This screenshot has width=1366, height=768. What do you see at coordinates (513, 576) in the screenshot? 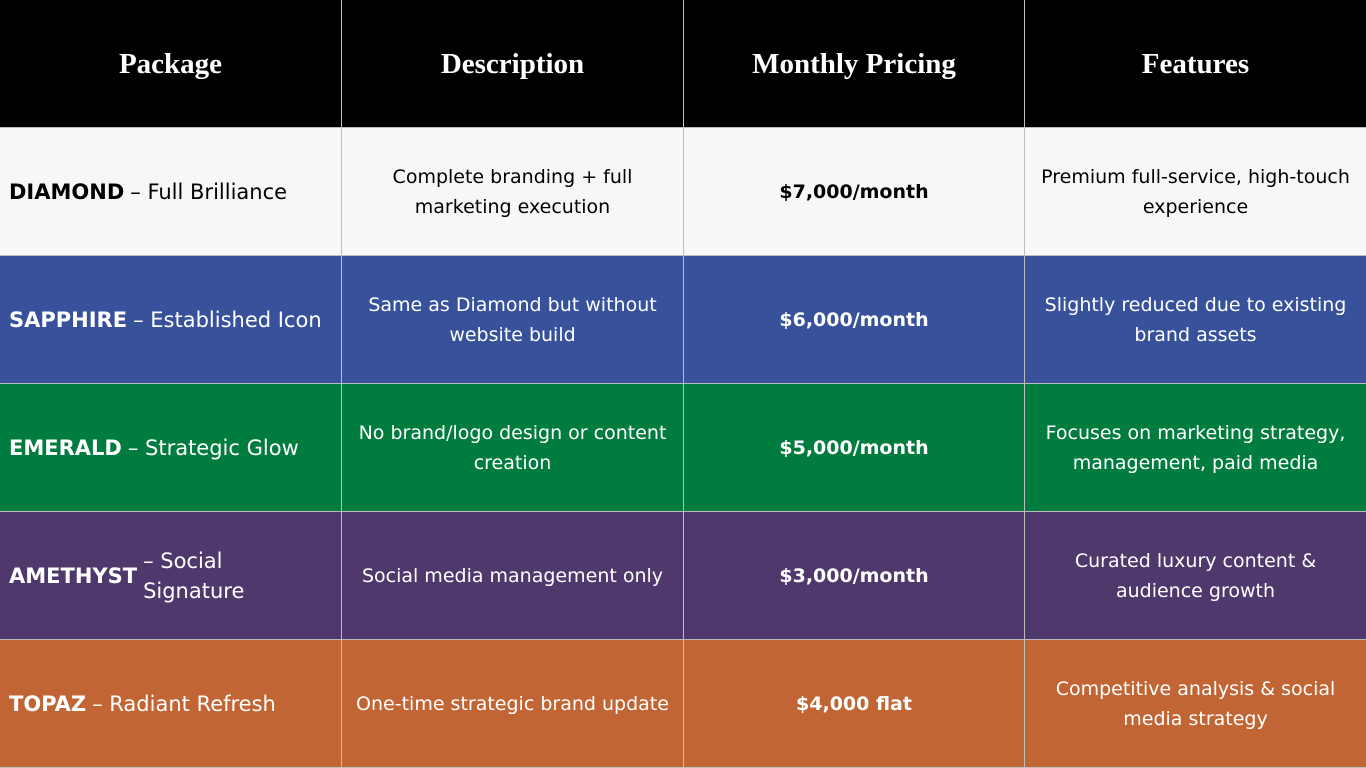
I see `text-cell: Social media management only` at bounding box center [513, 576].